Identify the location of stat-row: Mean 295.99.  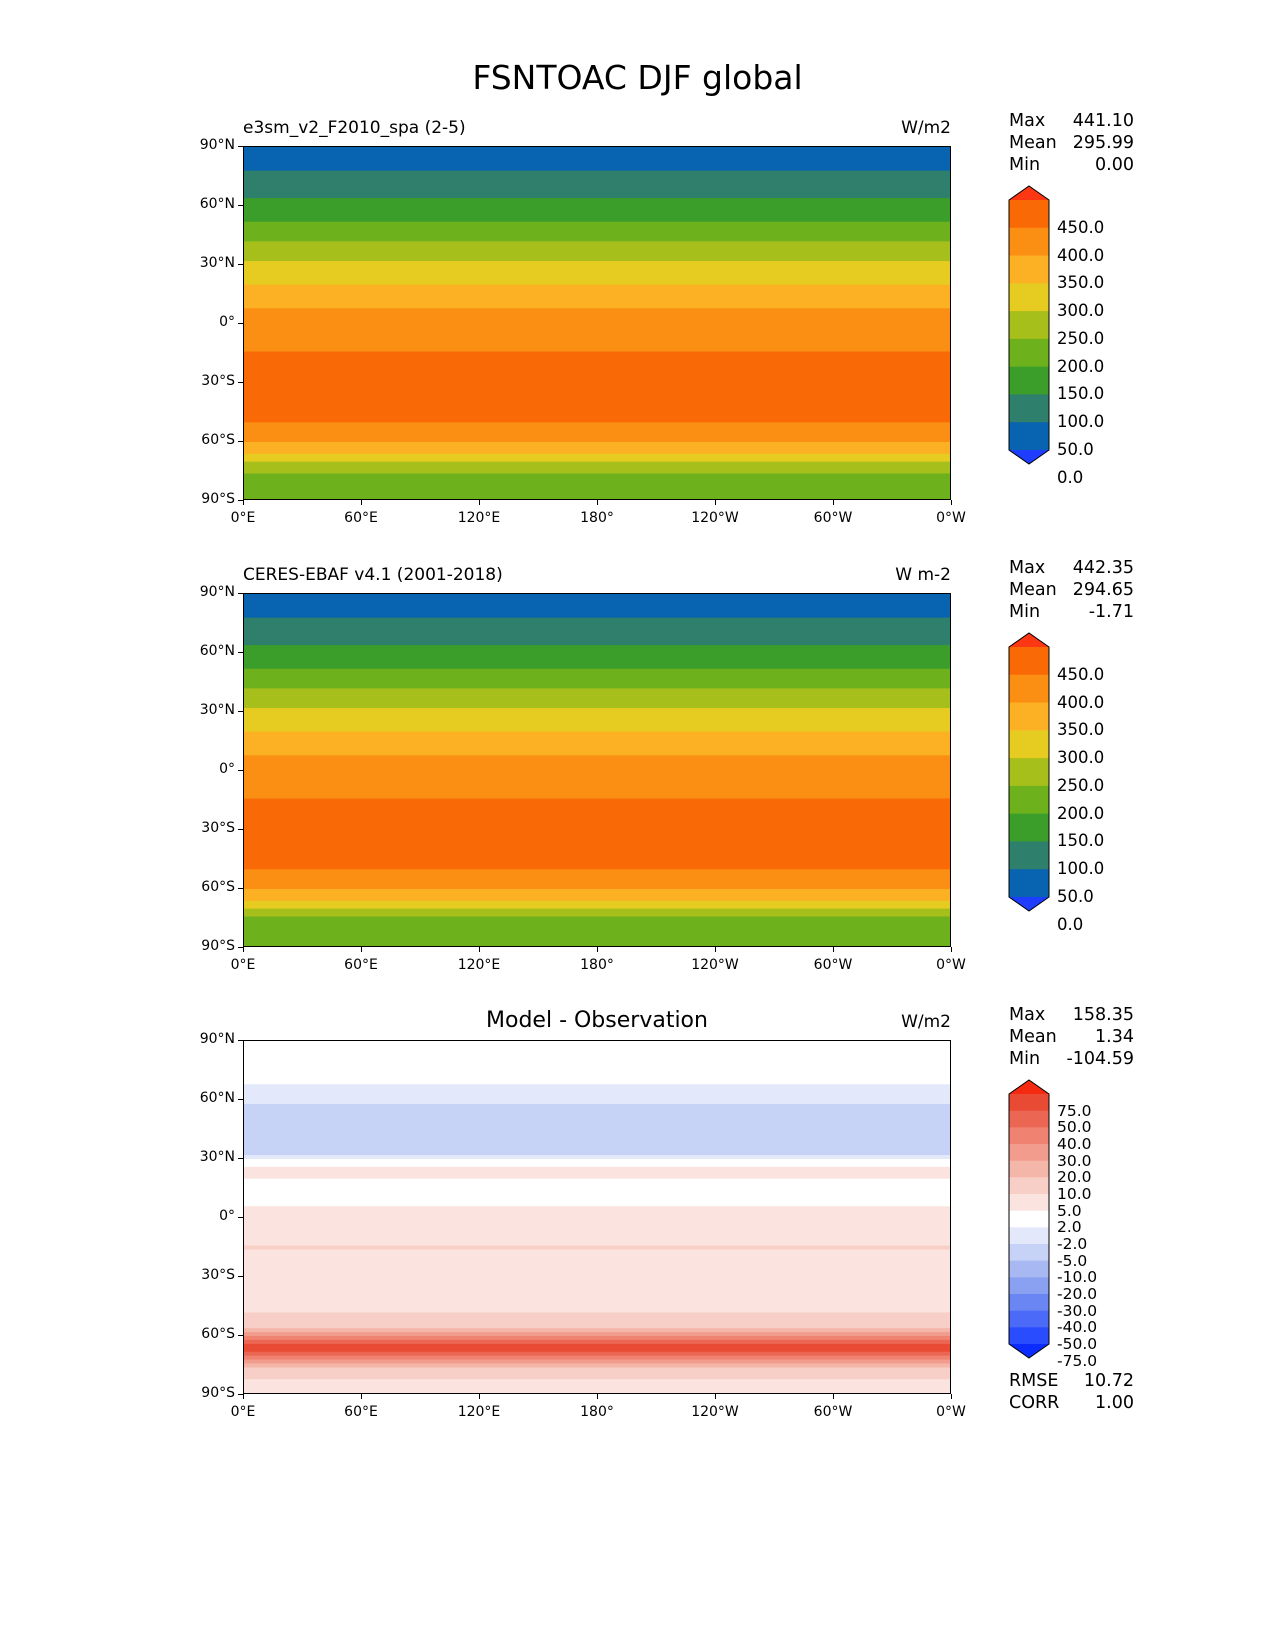
(1071, 143).